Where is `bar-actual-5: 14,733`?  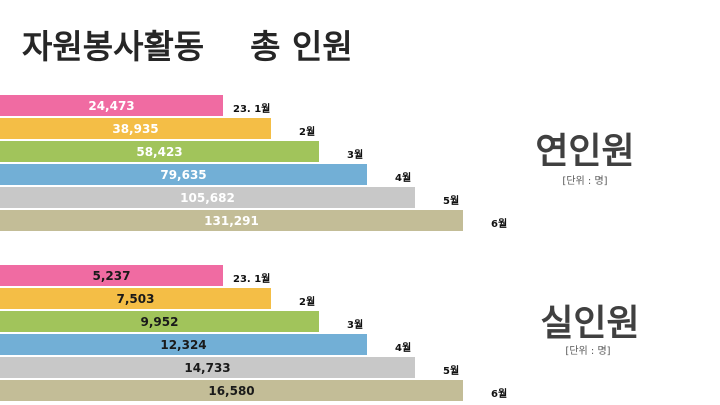 bar-actual-5: 14,733 is located at coordinates (207, 367).